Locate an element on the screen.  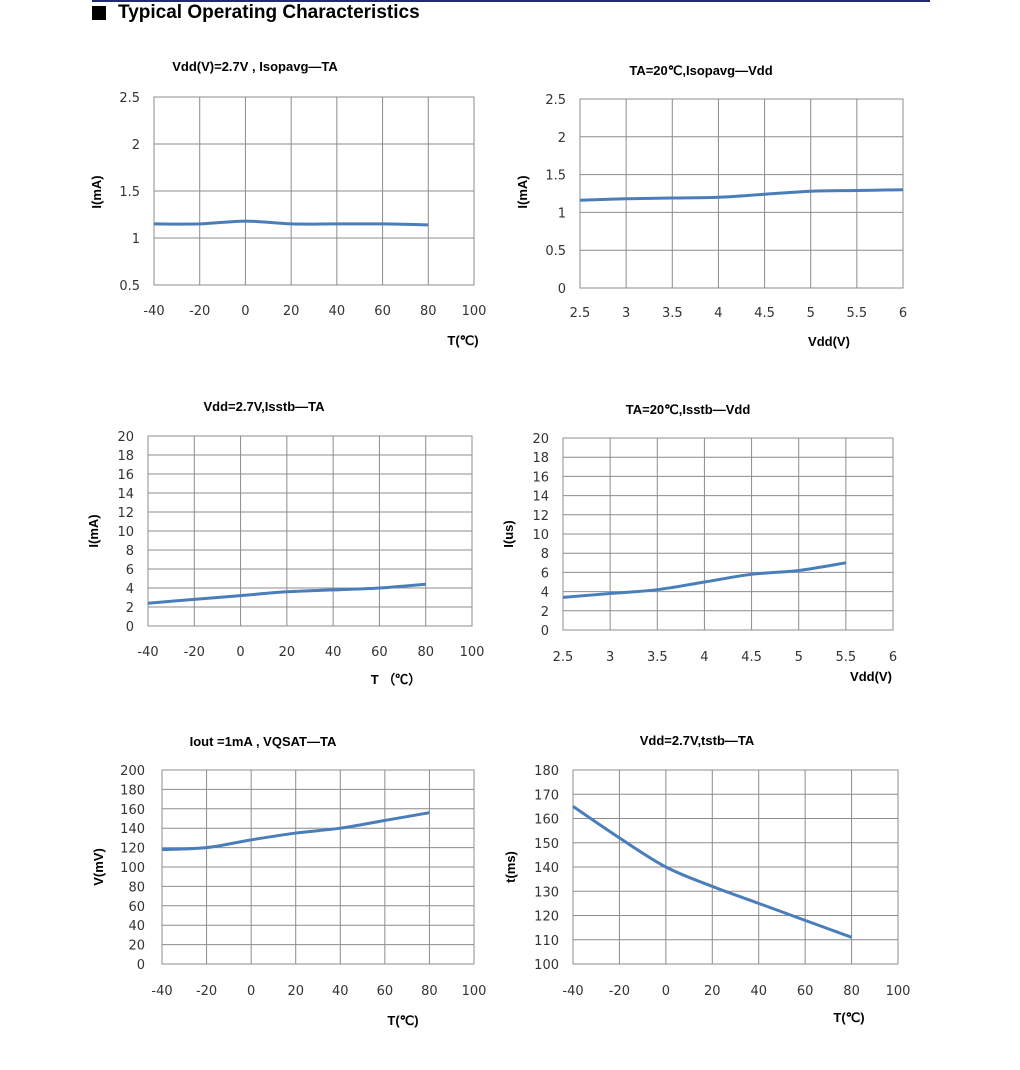
x-axis-label: Vdd(V) is located at coordinates (871, 676).